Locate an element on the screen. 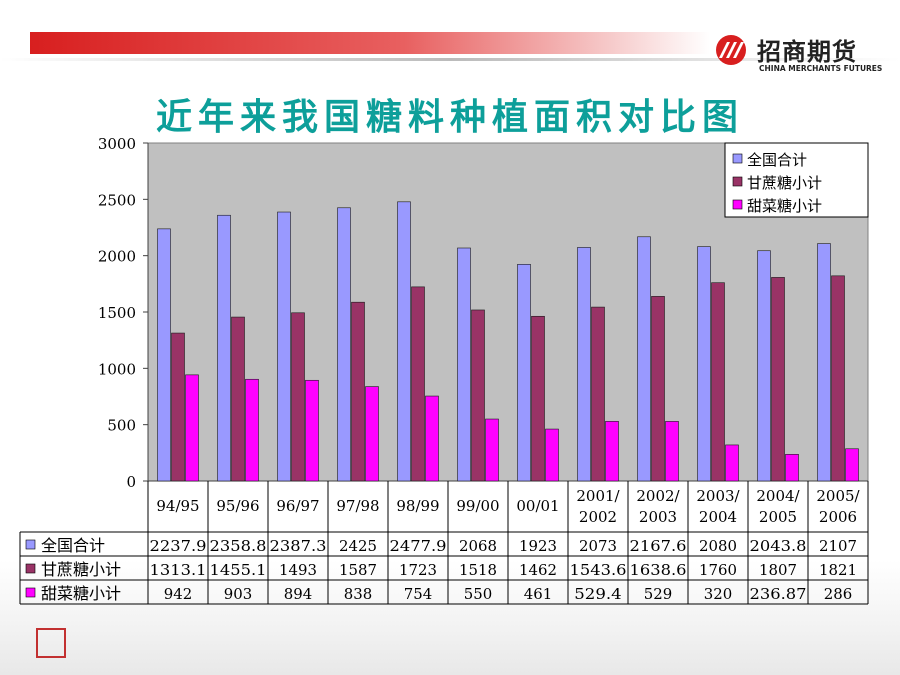  table-cell: 894 is located at coordinates (298, 594).